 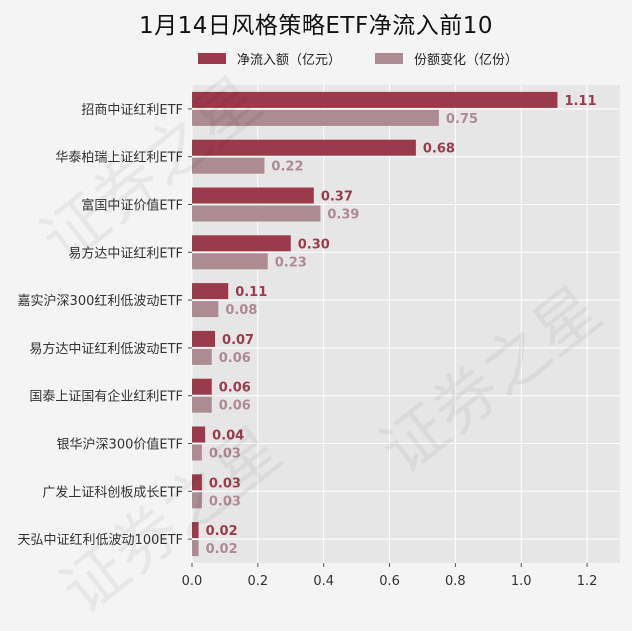 I want to click on x-tick-label: 0.8, so click(x=455, y=581).